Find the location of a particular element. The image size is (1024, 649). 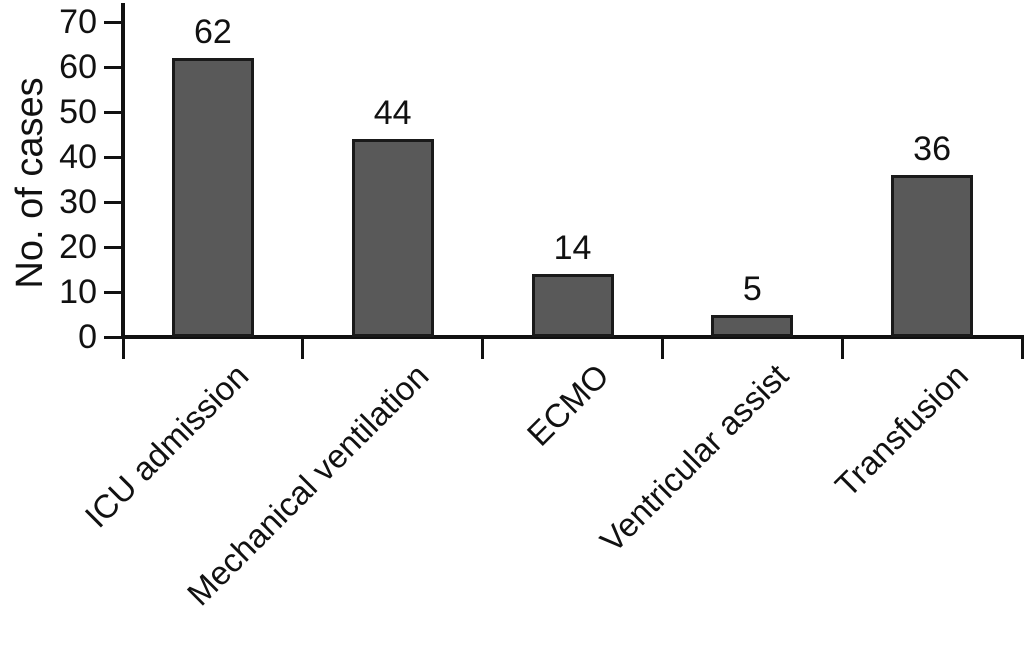

bar-value-label: 44 is located at coordinates (392, 113).